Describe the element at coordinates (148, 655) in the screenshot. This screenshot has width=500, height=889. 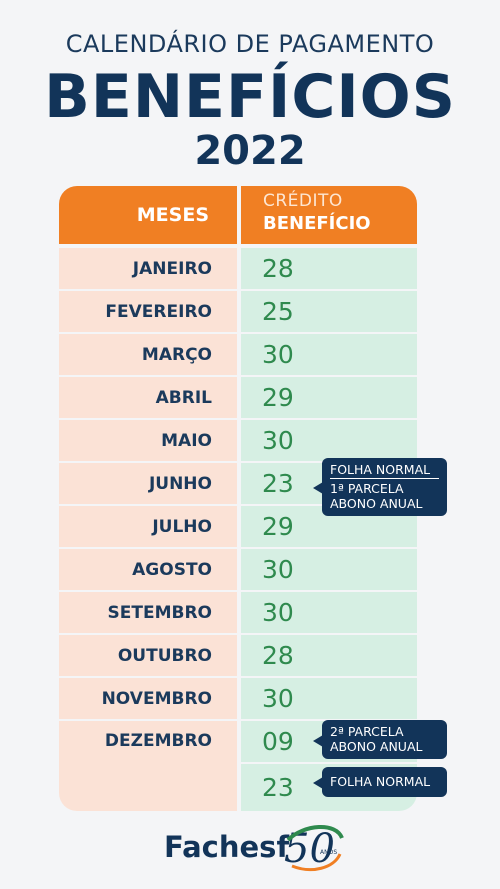
I see `month-cell: OUTUBRO` at that location.